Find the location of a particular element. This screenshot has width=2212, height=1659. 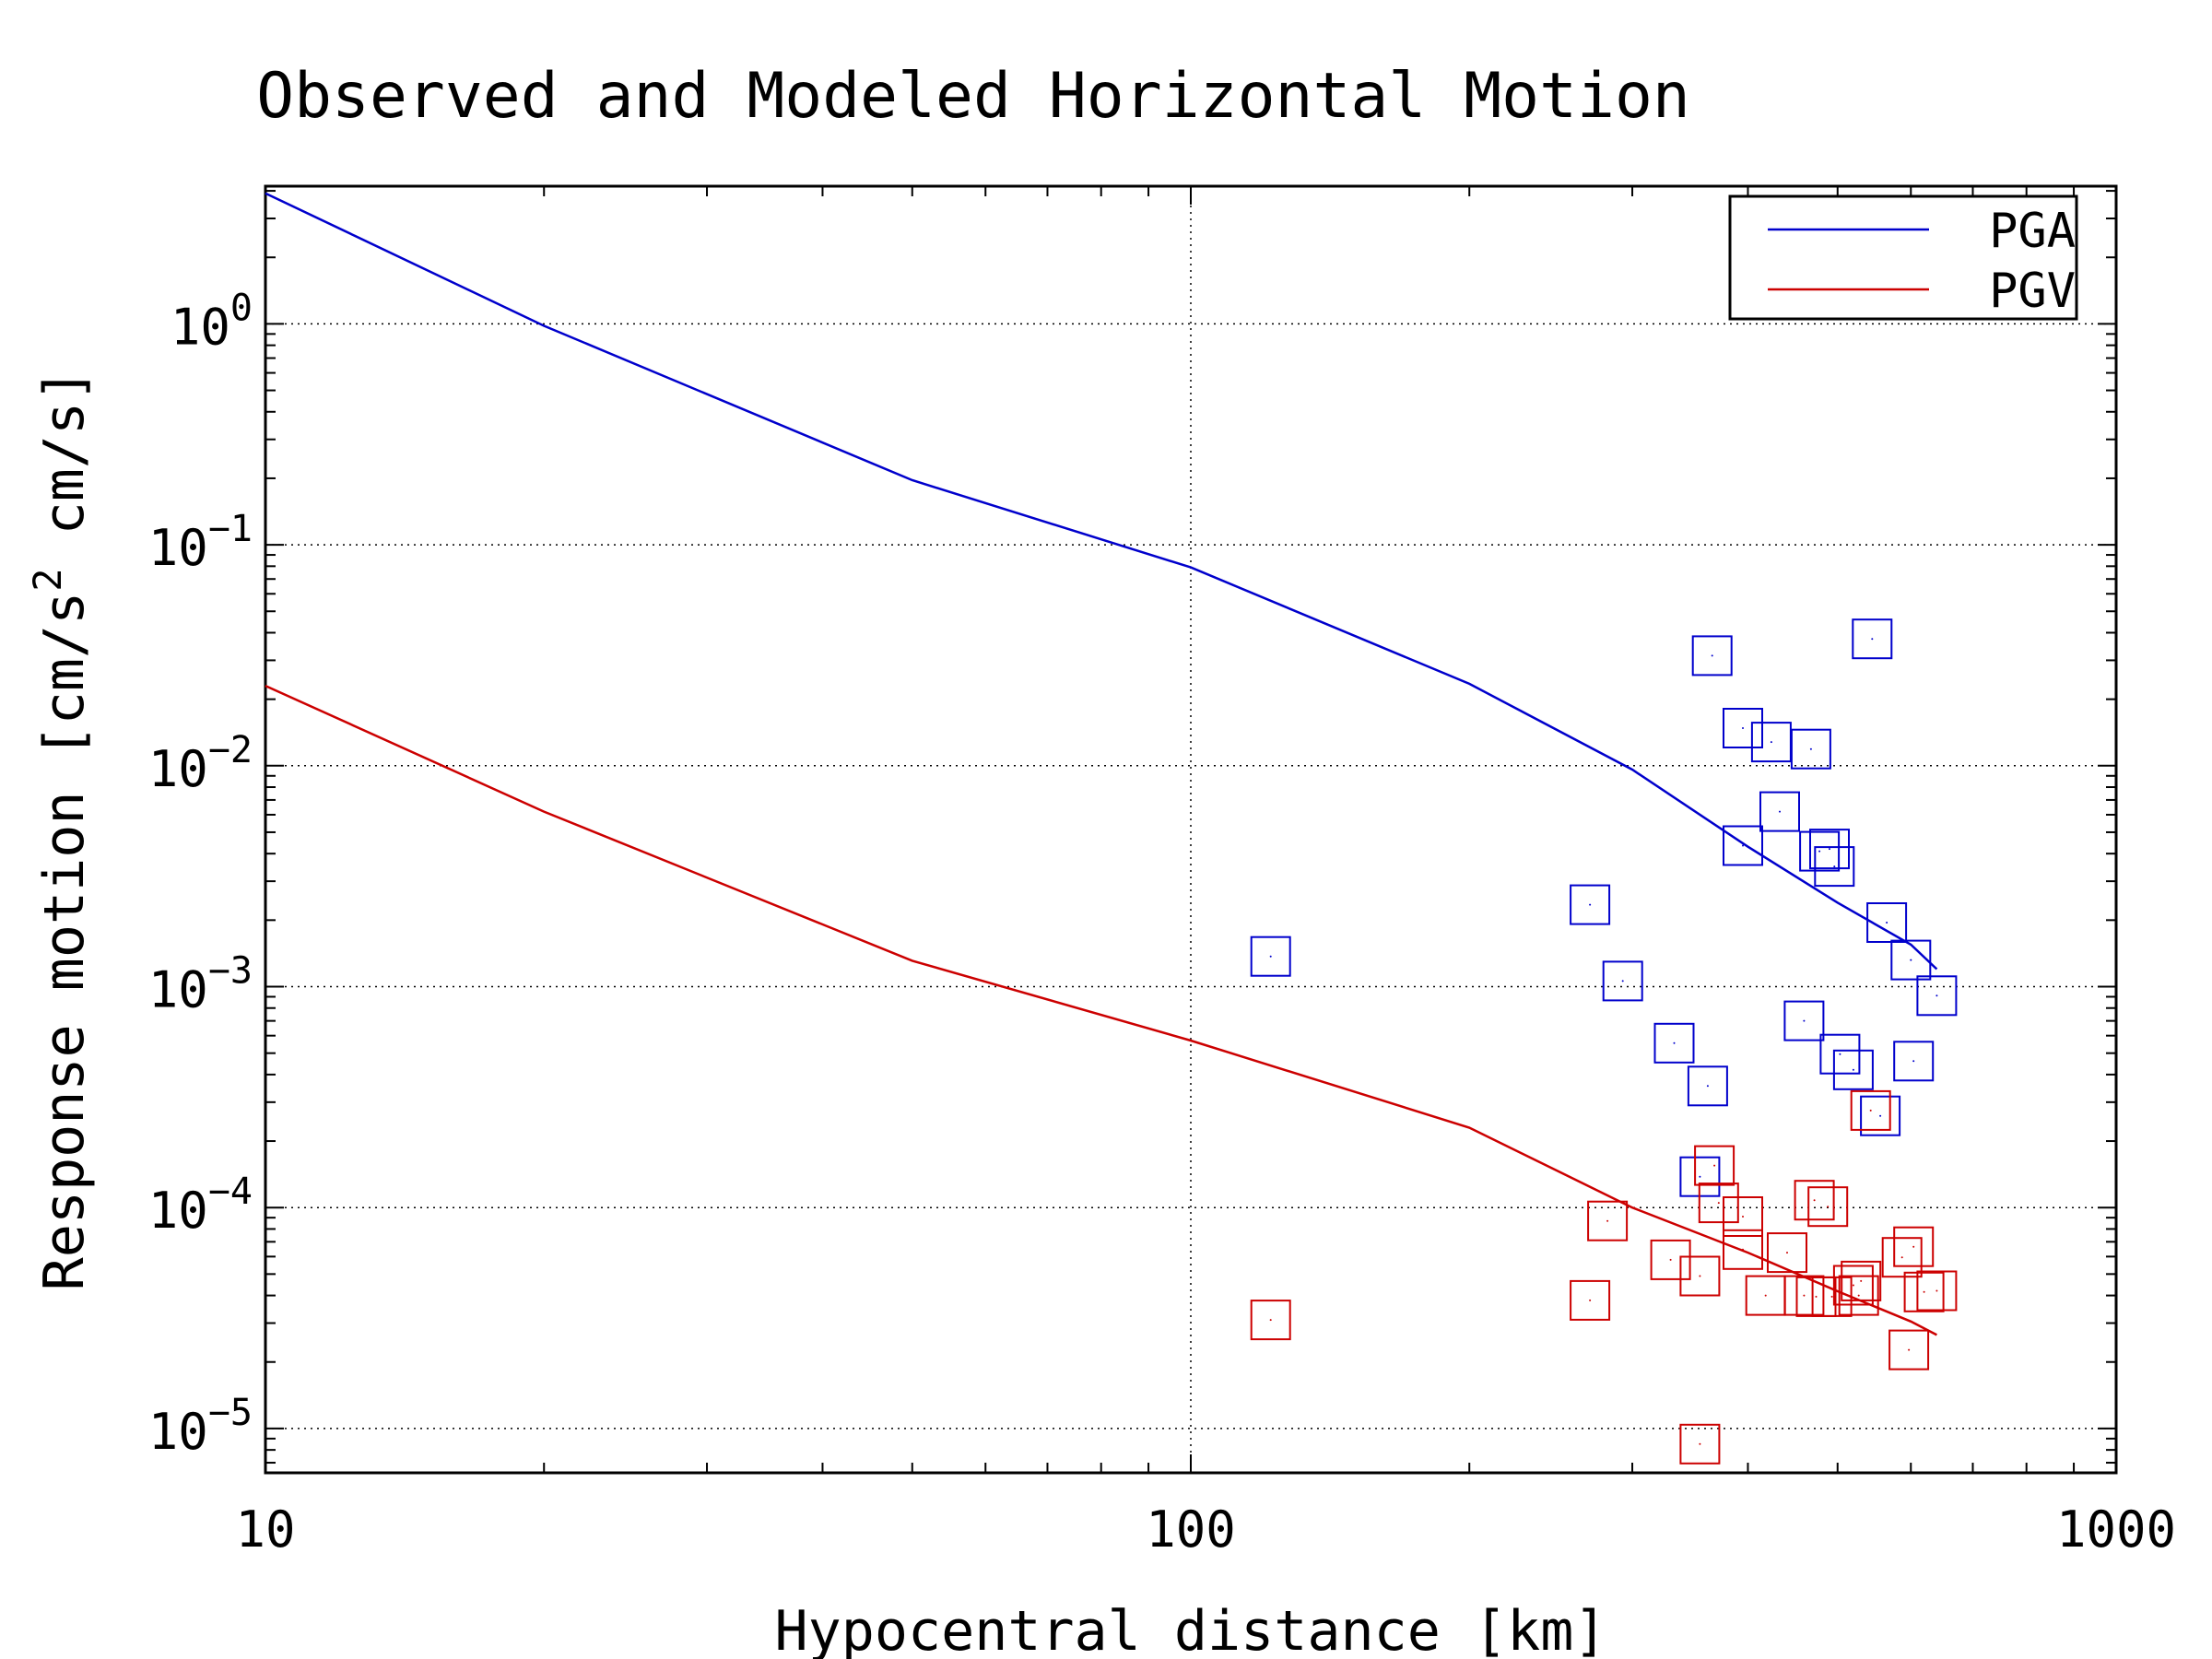

legend-label-pga: PGA is located at coordinates (2032, 231).